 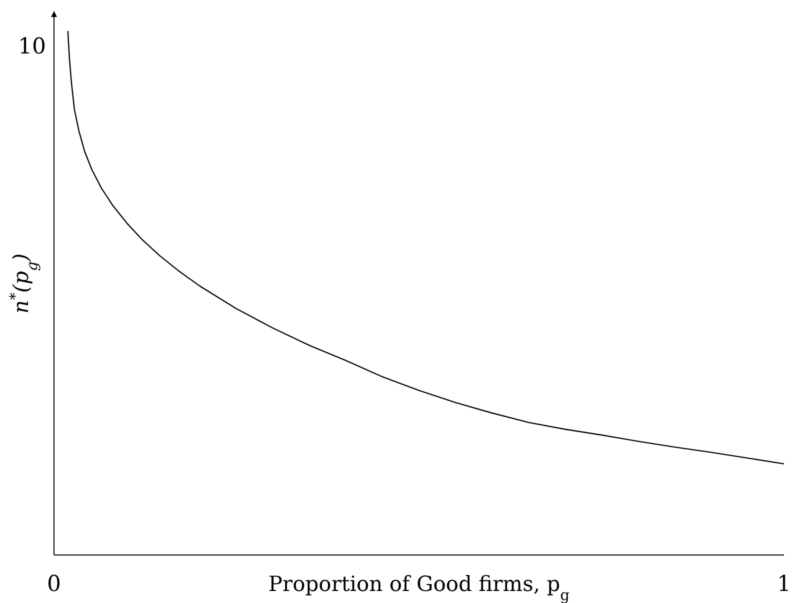 I want to click on x-axis-title: Proportion of Good firms, p$_{g}$, so click(x=419, y=587).